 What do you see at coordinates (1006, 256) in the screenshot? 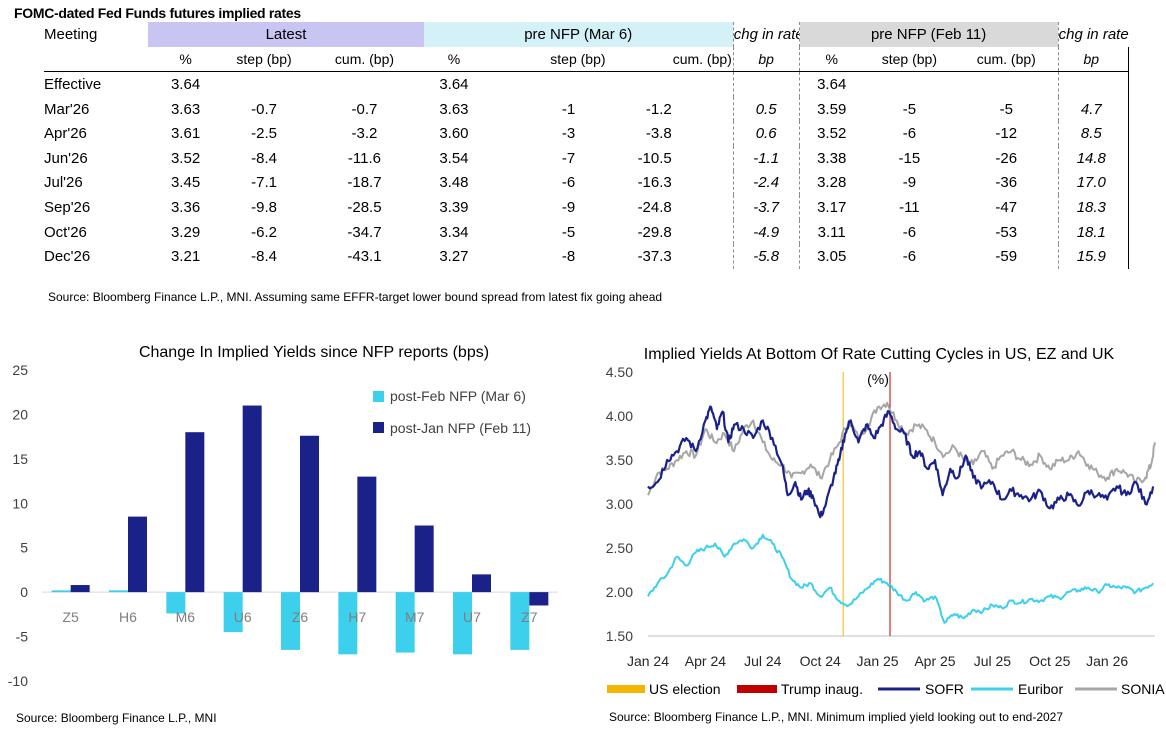
I see `cell-f-cum: -59` at bounding box center [1006, 256].